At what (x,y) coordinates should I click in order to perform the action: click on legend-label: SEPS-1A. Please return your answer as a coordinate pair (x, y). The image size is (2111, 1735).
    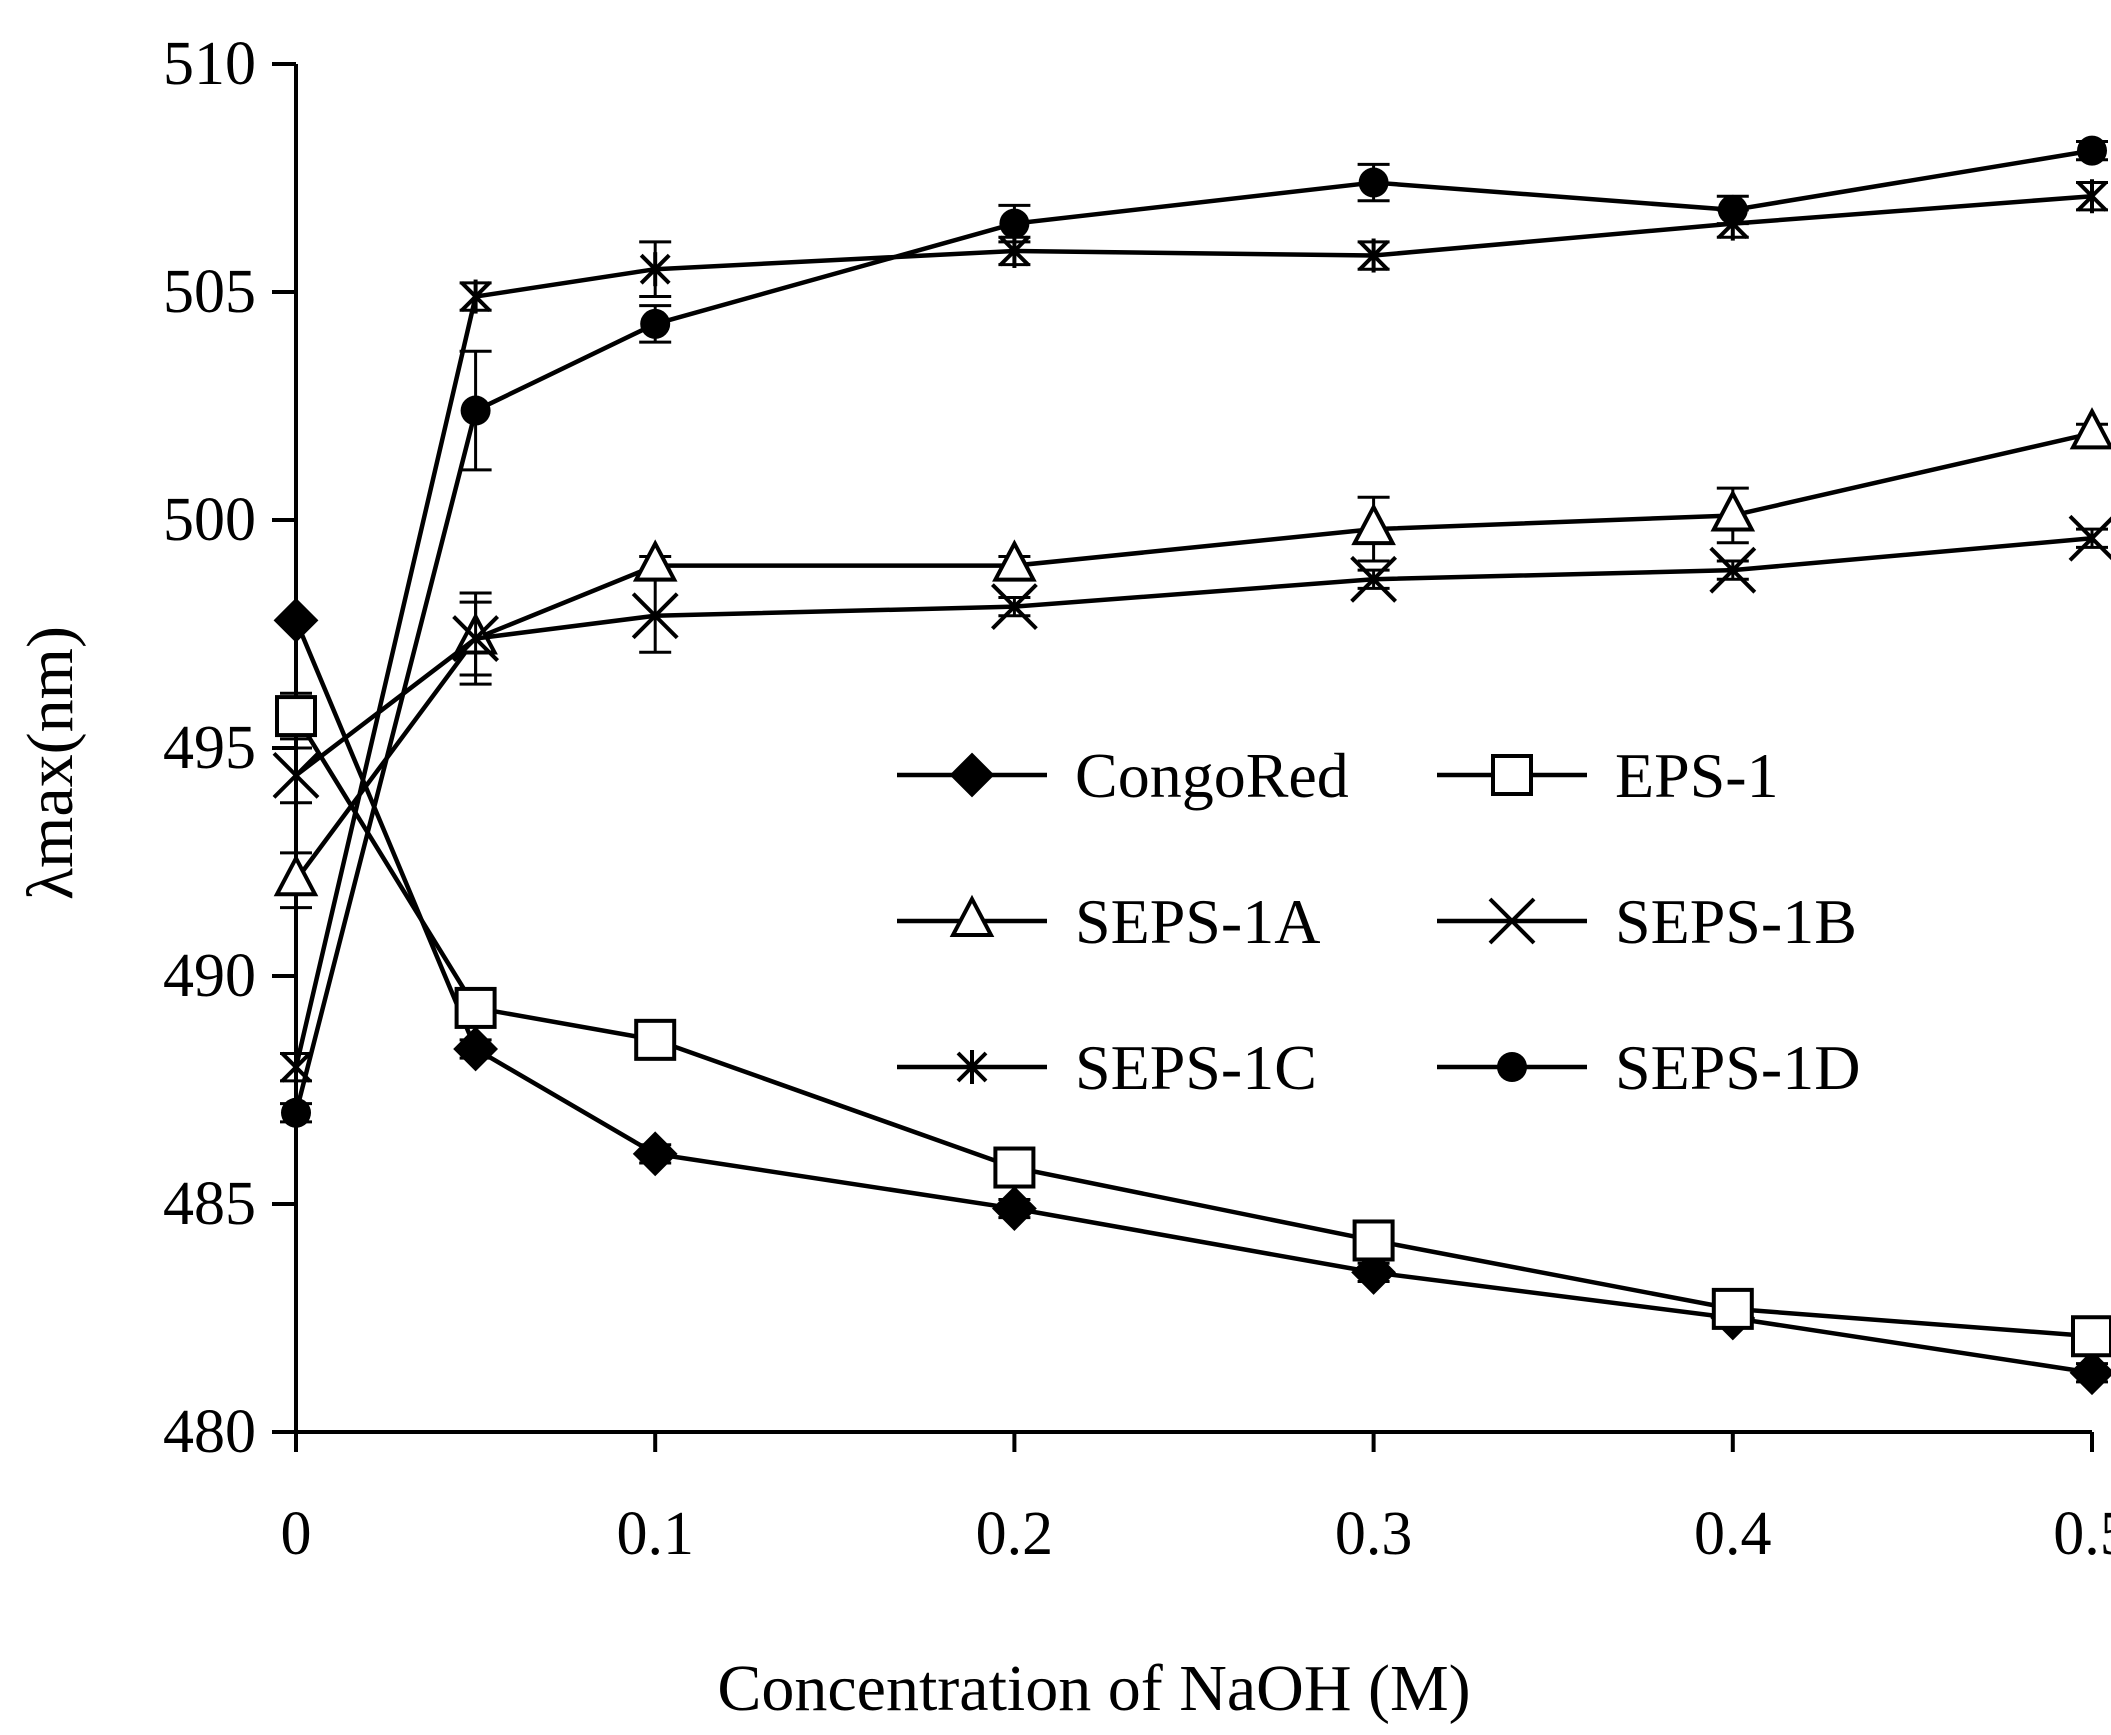
    Looking at the image, I should click on (1197, 921).